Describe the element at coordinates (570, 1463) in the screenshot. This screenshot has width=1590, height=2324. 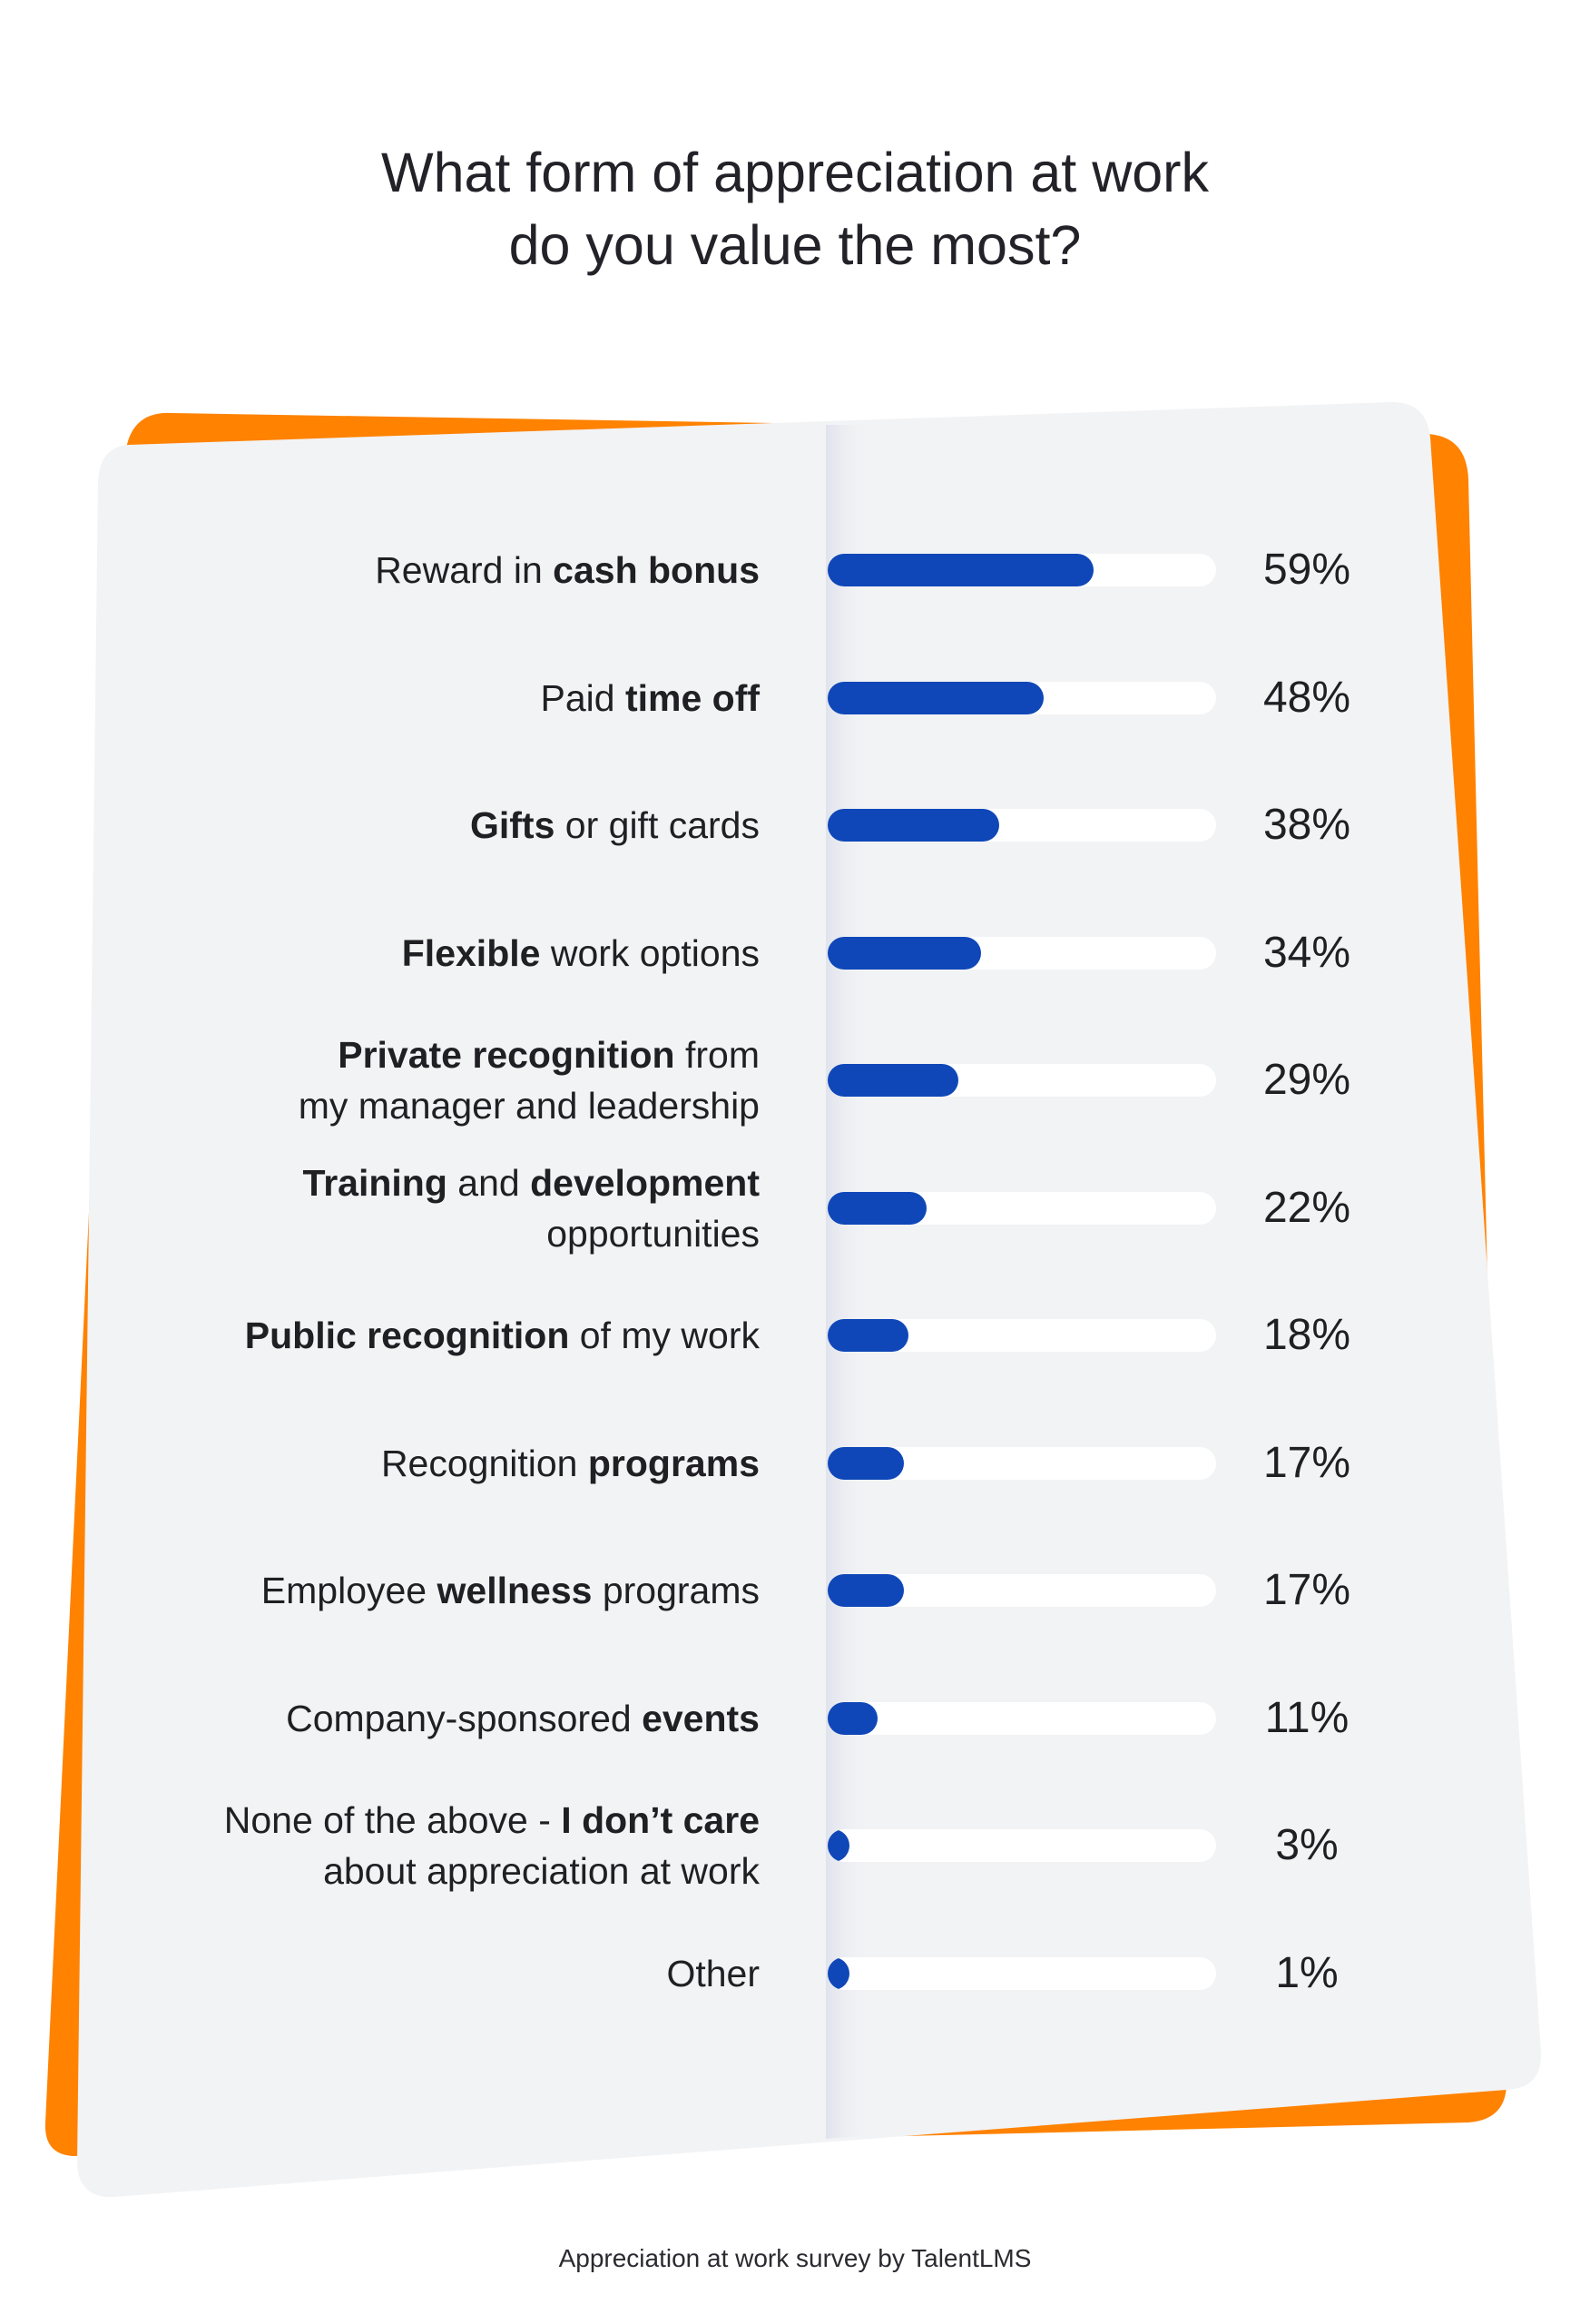
I see `category-label: Recognition programs` at that location.